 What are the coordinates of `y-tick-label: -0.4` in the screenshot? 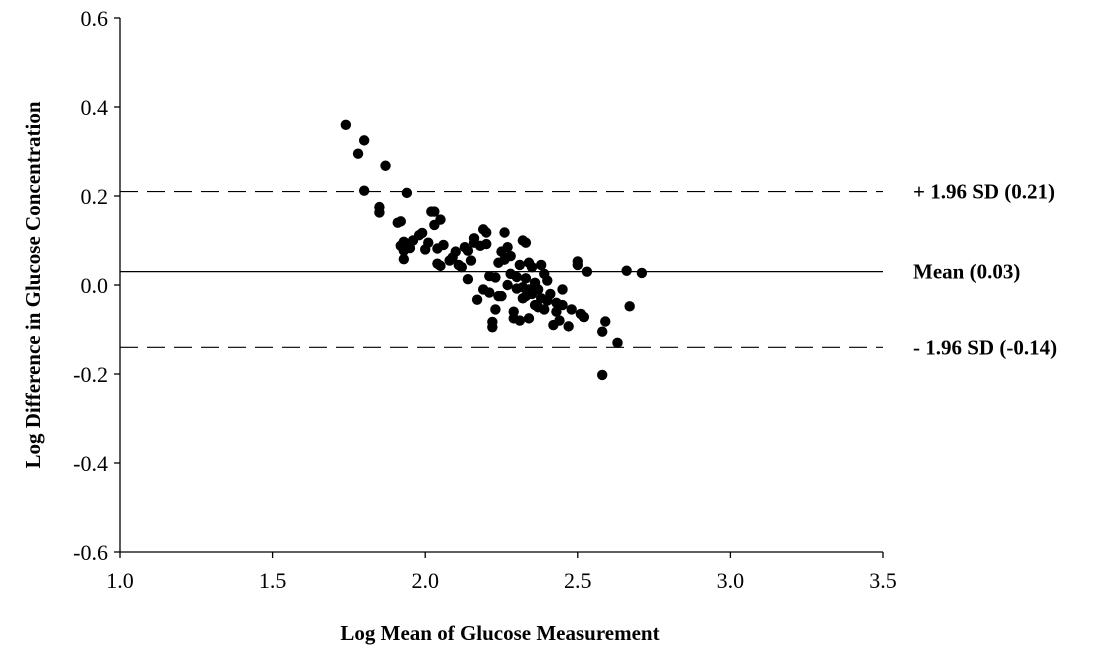 It's located at (90, 463).